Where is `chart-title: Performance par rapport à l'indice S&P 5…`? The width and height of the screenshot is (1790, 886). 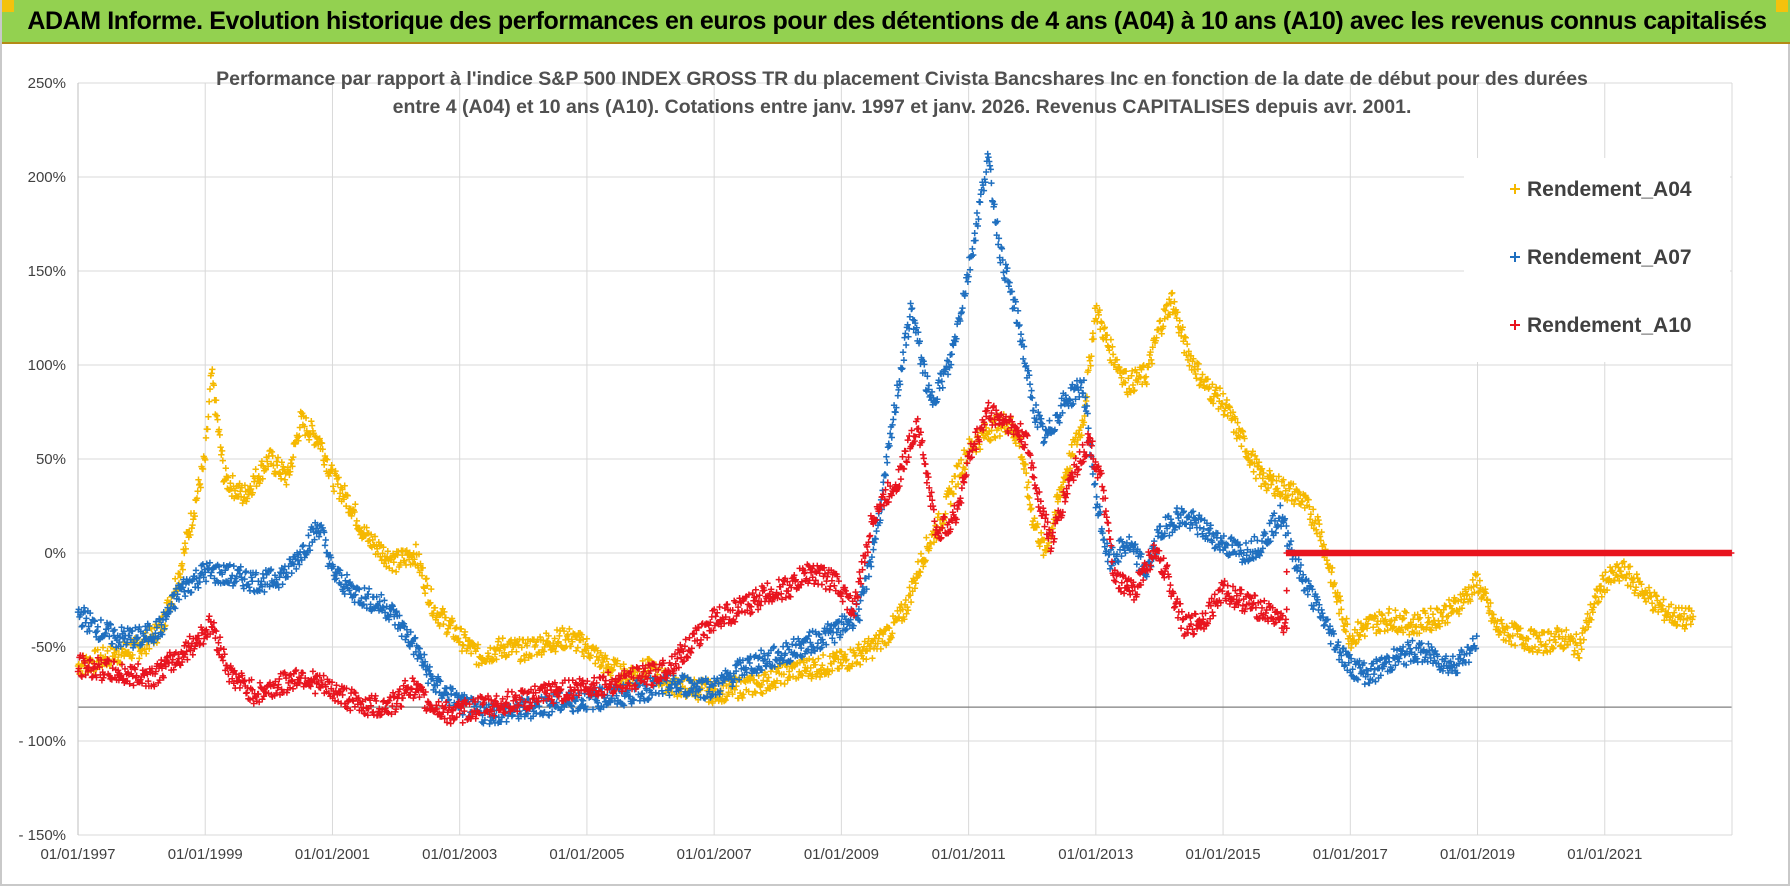 chart-title: Performance par rapport à l'indice S&P 5… is located at coordinates (902, 93).